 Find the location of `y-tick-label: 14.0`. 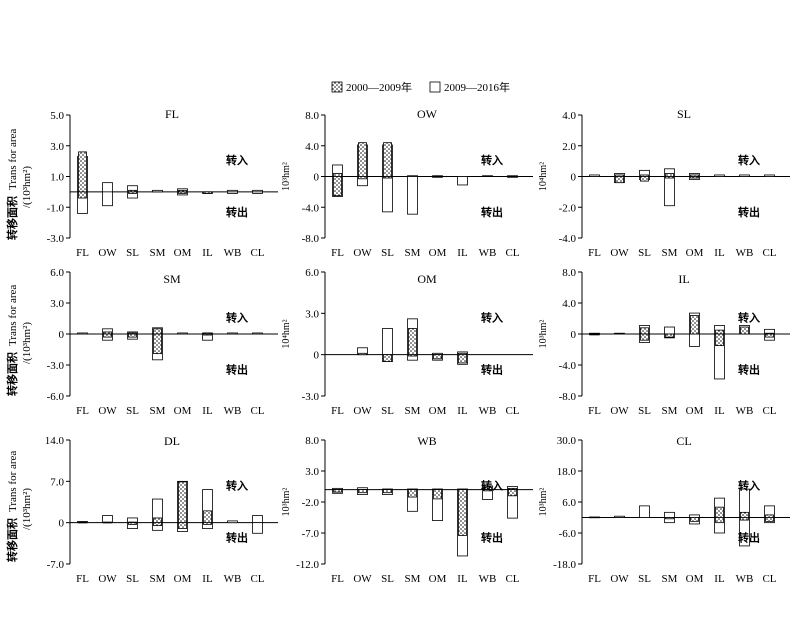

y-tick-label: 14.0 is located at coordinates (55, 441).